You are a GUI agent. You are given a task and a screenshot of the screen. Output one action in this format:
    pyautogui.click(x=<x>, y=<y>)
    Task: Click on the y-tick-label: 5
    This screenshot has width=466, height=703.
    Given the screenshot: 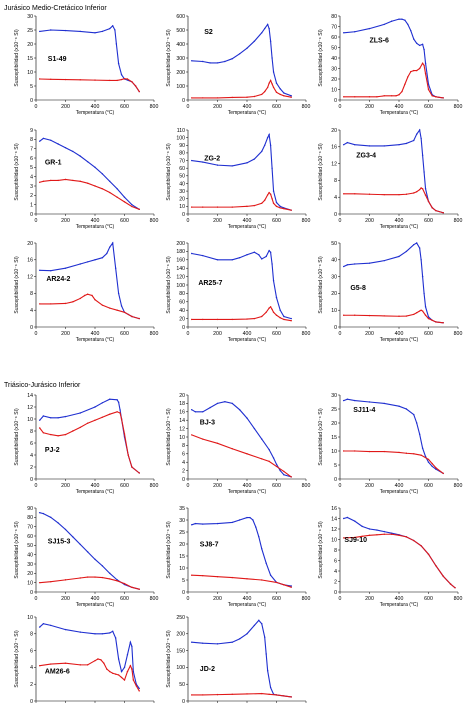 What is the action you would take?
    pyautogui.click(x=183, y=581)
    